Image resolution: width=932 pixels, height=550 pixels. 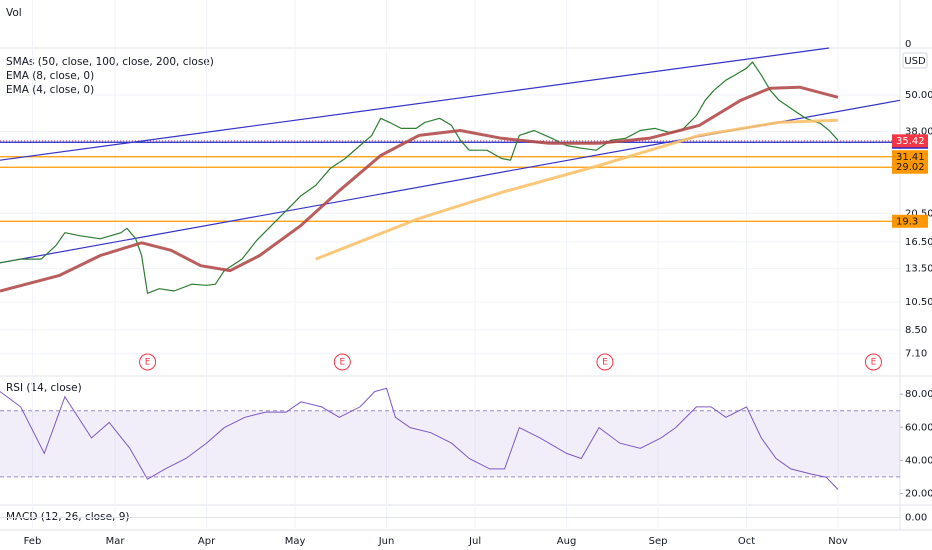 What do you see at coordinates (918, 493) in the screenshot?
I see `y-tick-label: 20.00` at bounding box center [918, 493].